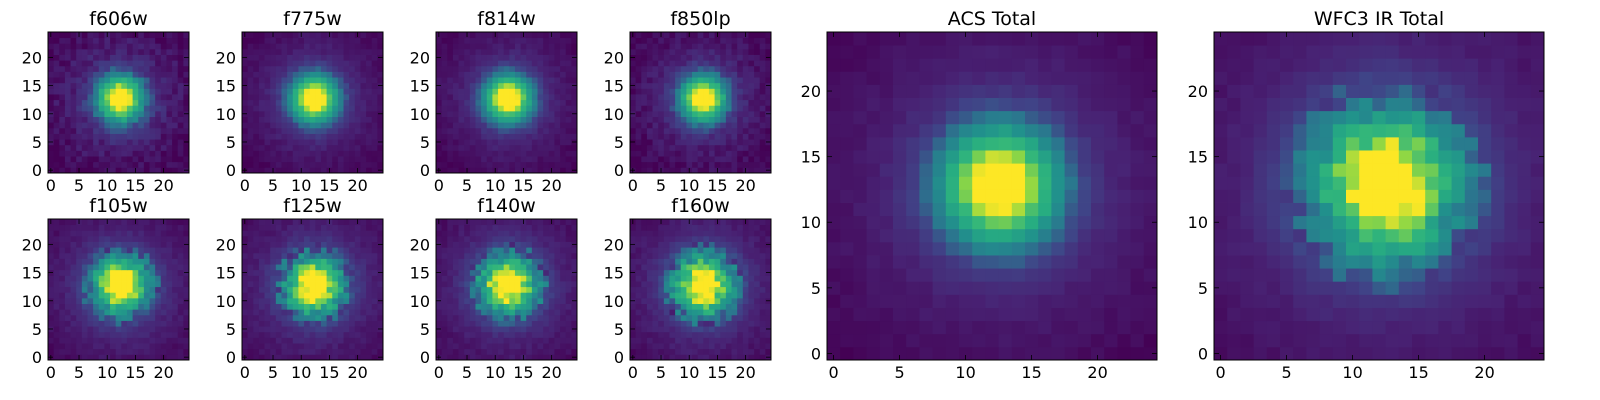  Describe the element at coordinates (700, 102) in the screenshot. I see `axes-frame` at that location.